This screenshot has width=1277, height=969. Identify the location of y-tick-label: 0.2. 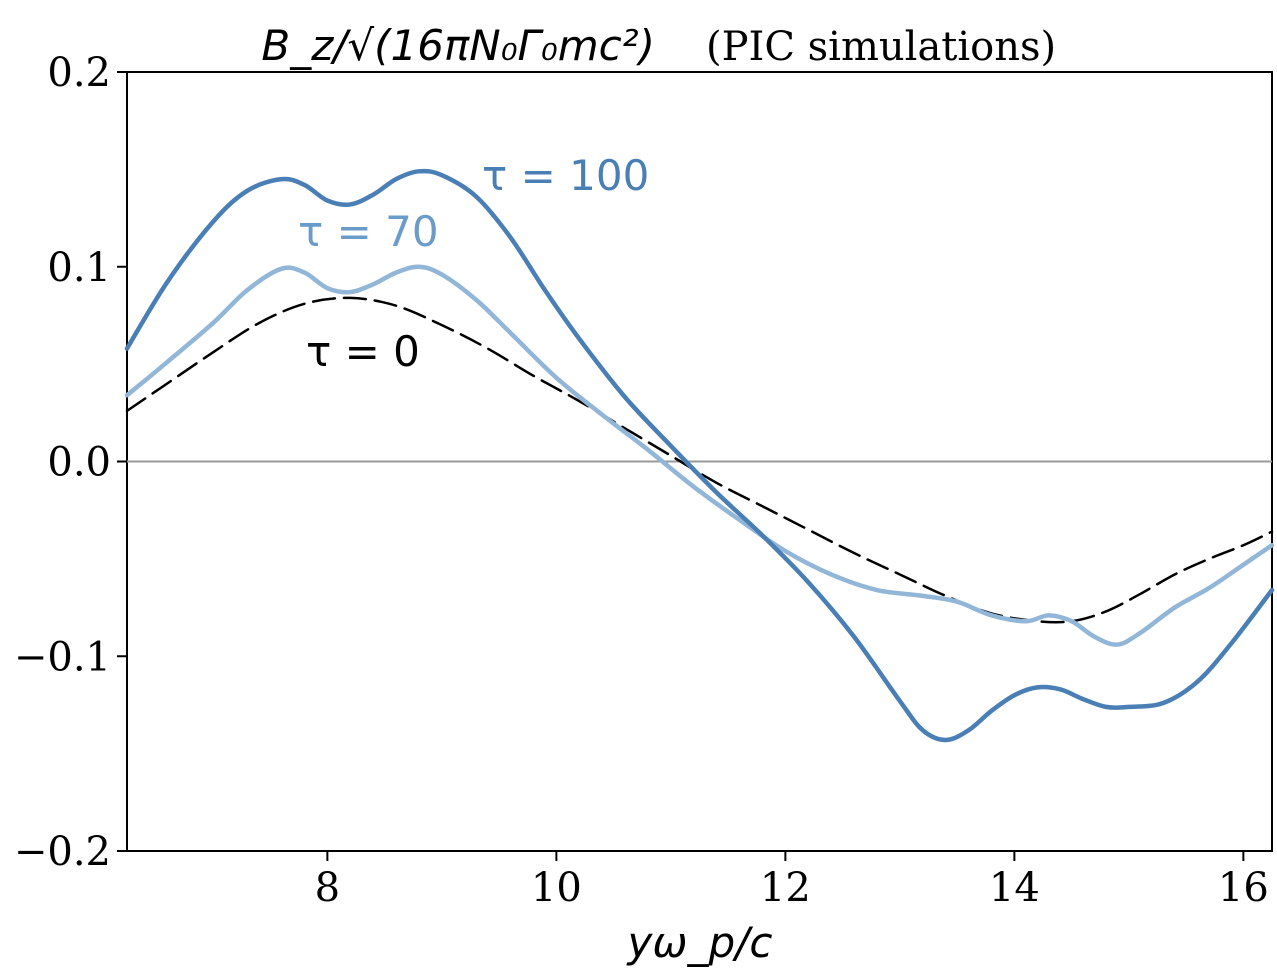
(79, 73).